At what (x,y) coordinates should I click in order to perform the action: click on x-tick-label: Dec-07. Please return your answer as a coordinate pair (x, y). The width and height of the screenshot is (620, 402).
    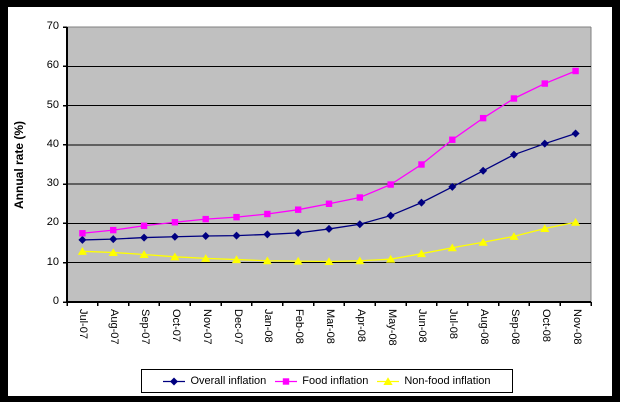
    Looking at the image, I should click on (237, 327).